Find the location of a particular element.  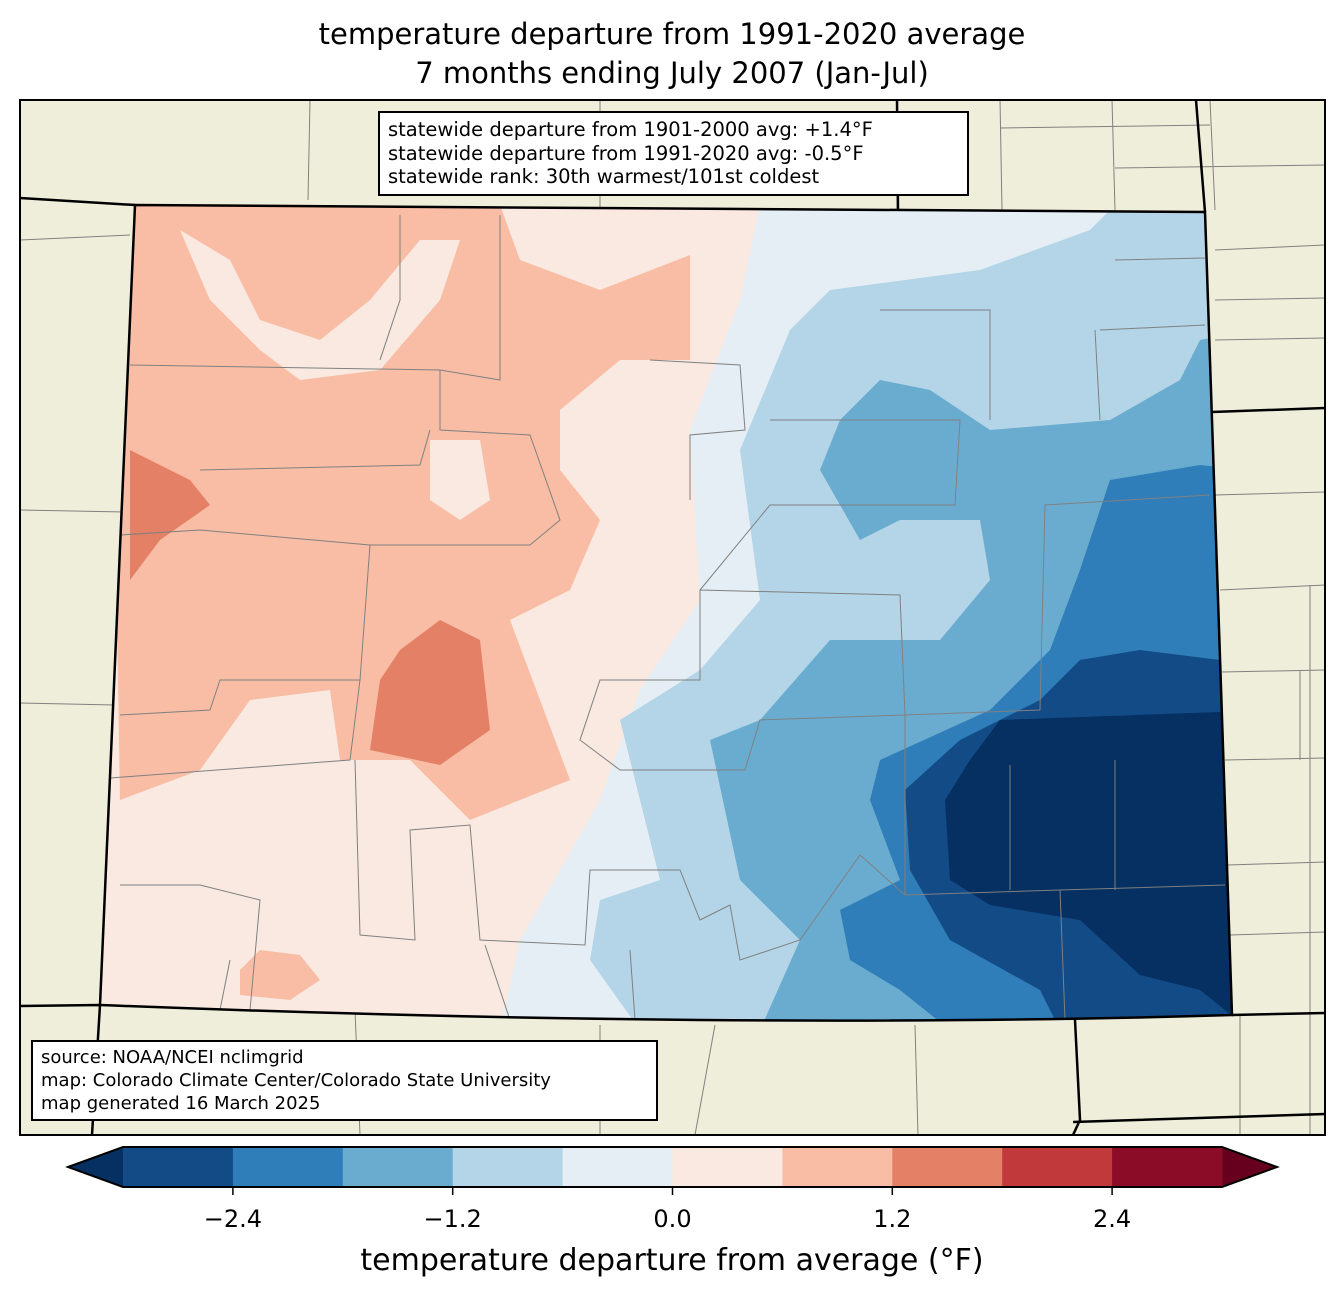

generated-date-text: map generated 16 March 2025 is located at coordinates (181, 1103).